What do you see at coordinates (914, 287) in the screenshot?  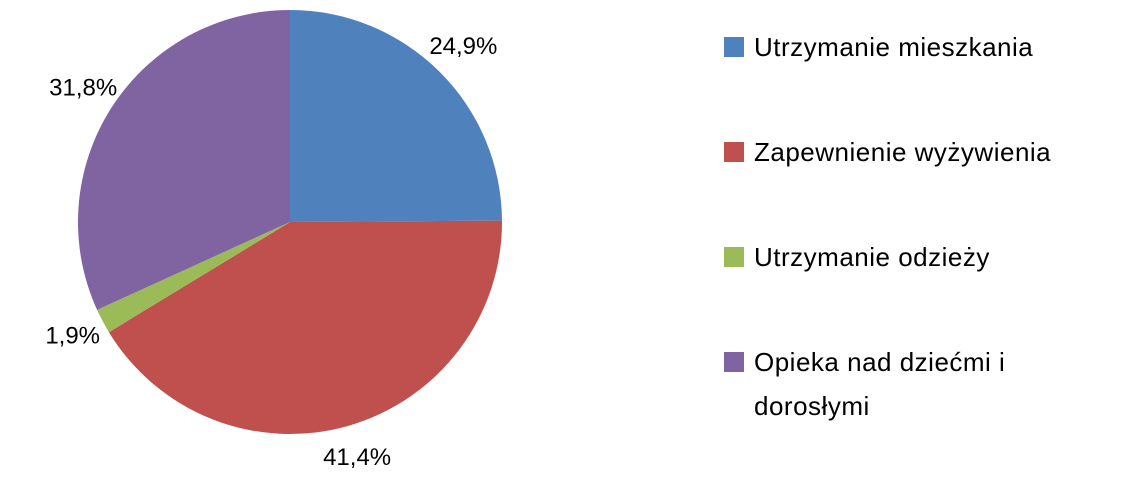 I see `legend-item: Utrzymanie odzieży` at bounding box center [914, 287].